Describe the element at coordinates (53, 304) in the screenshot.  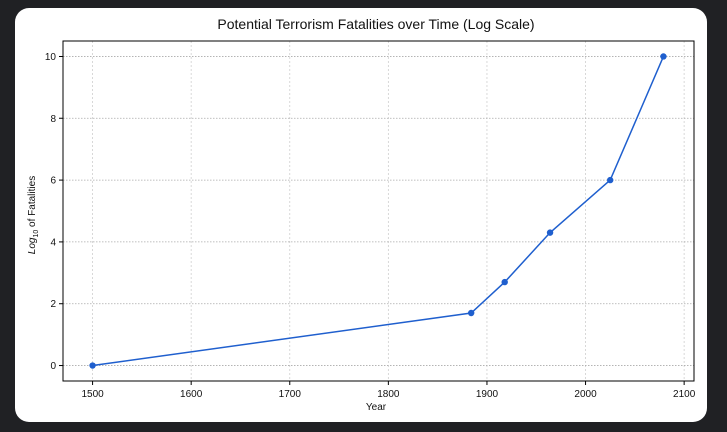
I see `y-tick-label: 2` at that location.